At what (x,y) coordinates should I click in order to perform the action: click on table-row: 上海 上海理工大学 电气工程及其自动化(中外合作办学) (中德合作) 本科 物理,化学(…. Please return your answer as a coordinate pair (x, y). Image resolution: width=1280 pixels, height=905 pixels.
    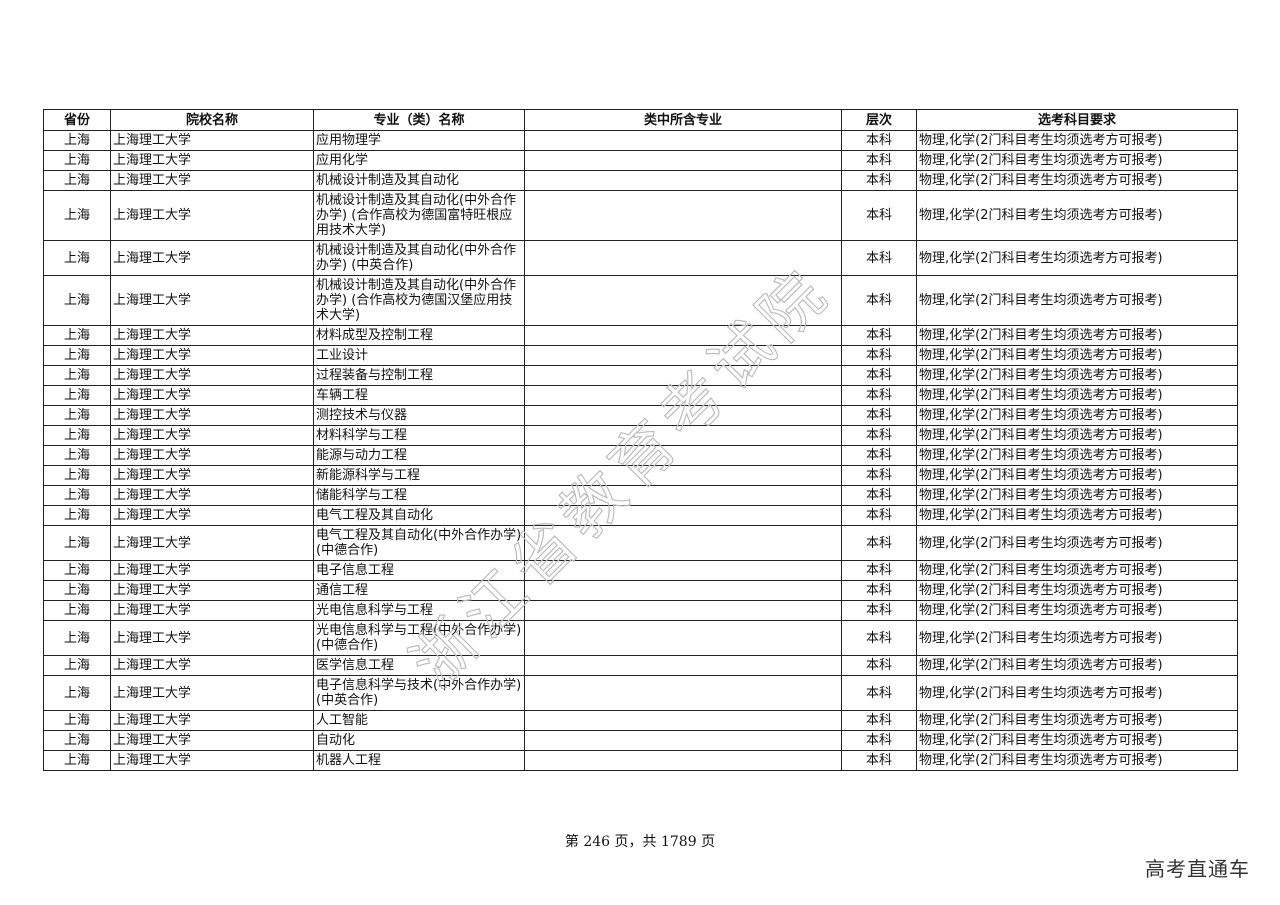
    Looking at the image, I should click on (640, 543).